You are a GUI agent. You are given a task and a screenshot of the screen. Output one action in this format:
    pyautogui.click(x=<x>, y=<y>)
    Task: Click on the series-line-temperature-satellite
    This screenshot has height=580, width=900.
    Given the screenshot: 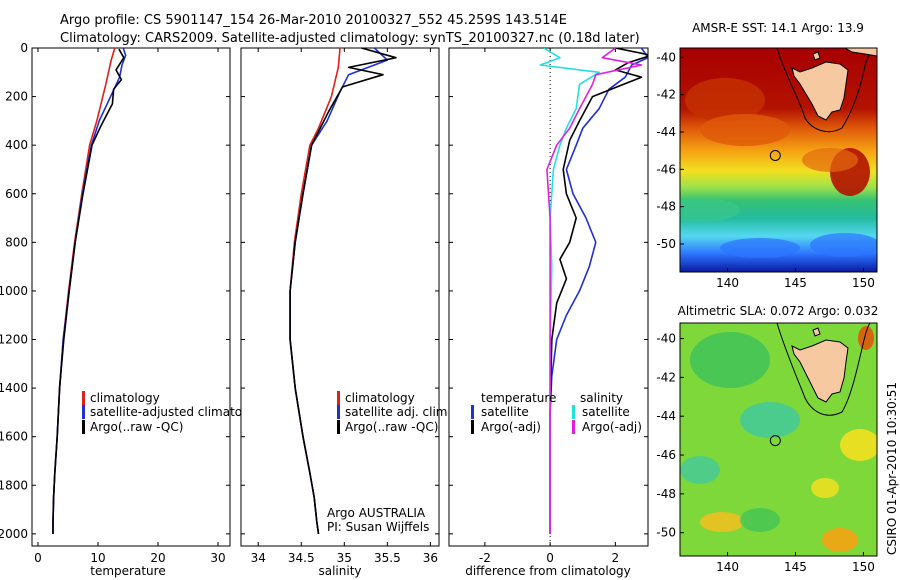 What is the action you would take?
    pyautogui.click(x=598, y=291)
    